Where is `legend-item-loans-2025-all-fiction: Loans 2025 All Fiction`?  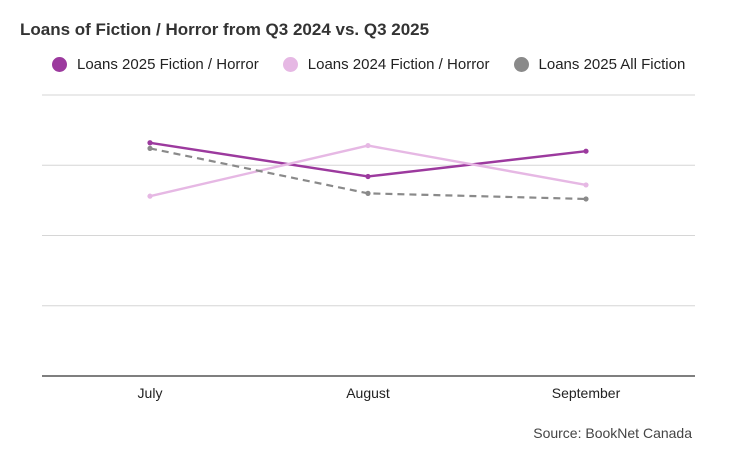 legend-item-loans-2025-all-fiction: Loans 2025 All Fiction is located at coordinates (599, 64).